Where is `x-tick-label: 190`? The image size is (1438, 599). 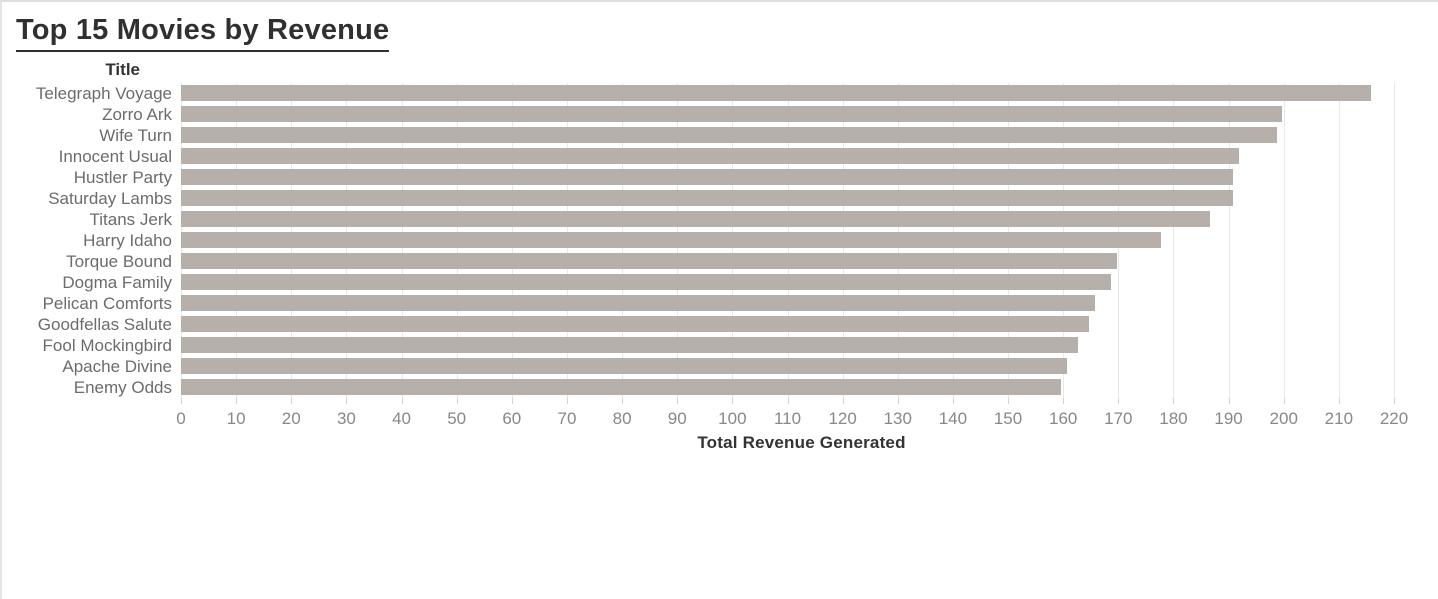
x-tick-label: 190 is located at coordinates (1228, 418).